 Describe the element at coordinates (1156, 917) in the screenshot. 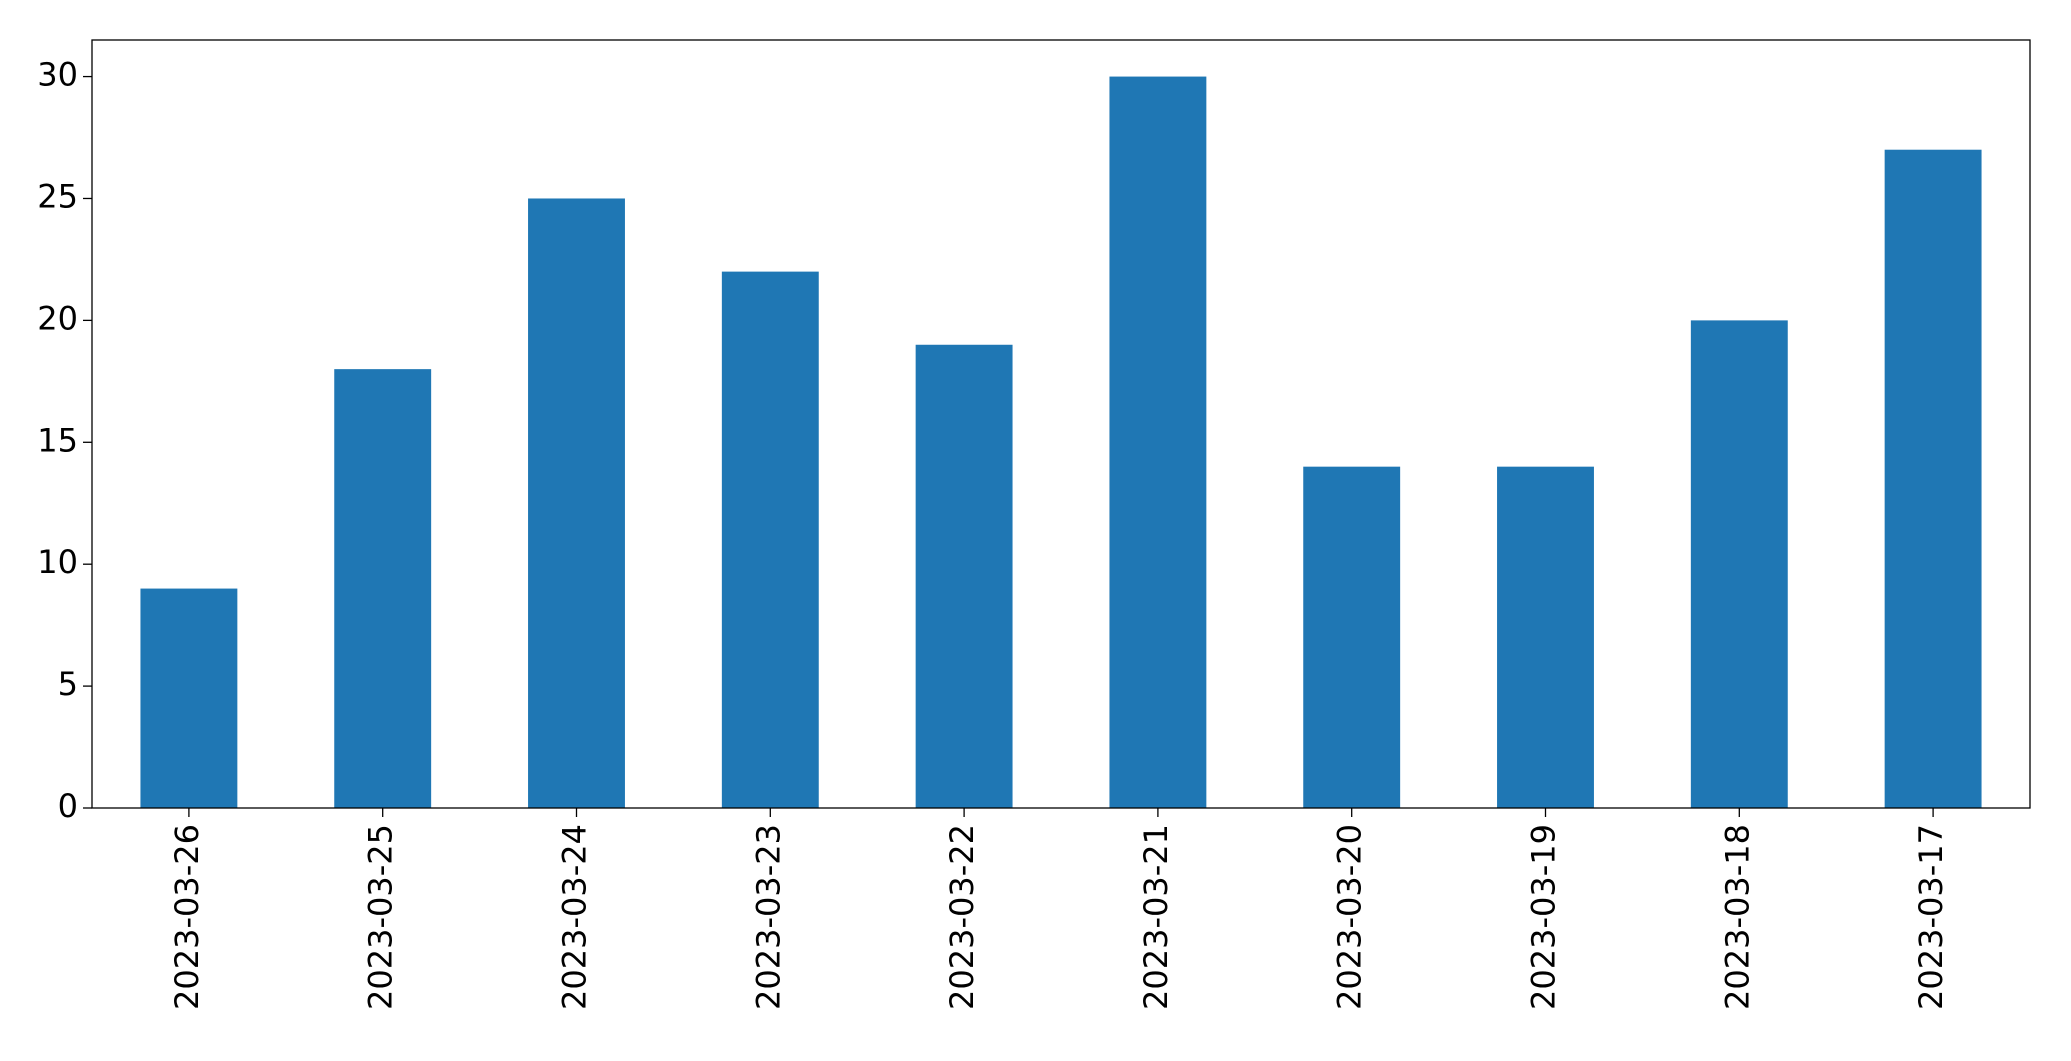

I see `x-tick-label: 2023-03-21` at that location.